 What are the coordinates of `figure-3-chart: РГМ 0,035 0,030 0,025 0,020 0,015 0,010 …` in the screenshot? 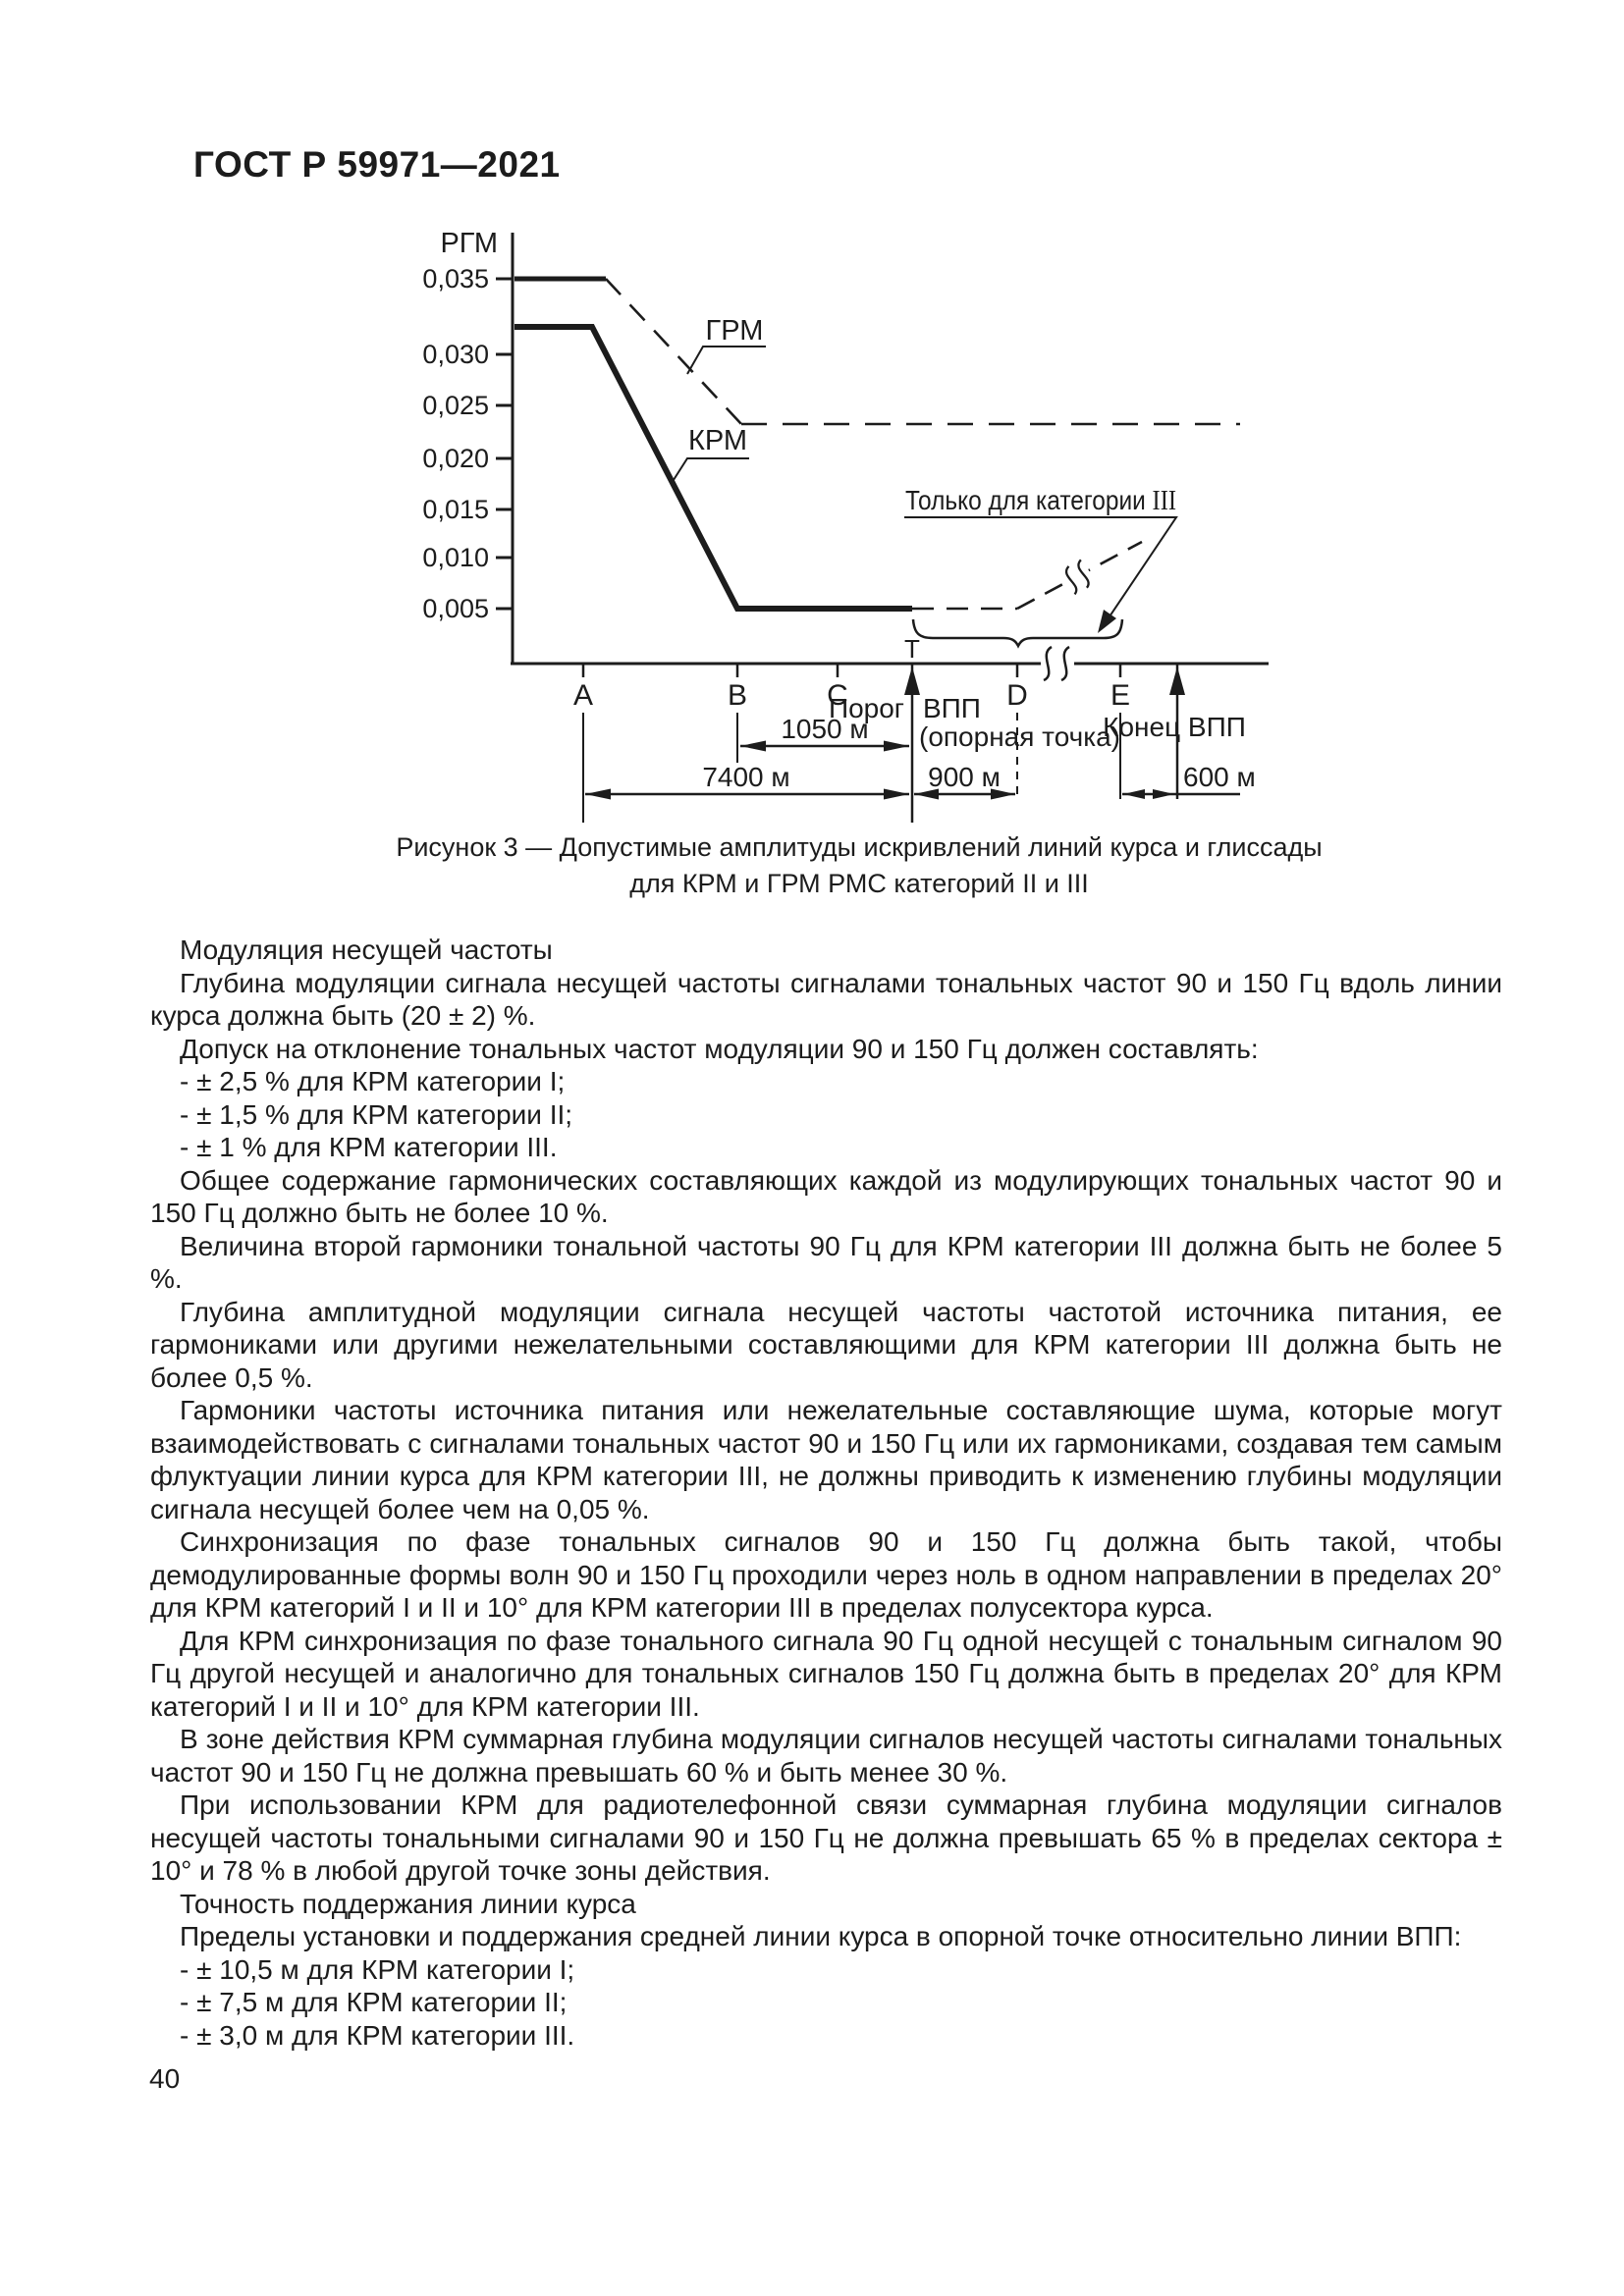 It's located at (845, 525).